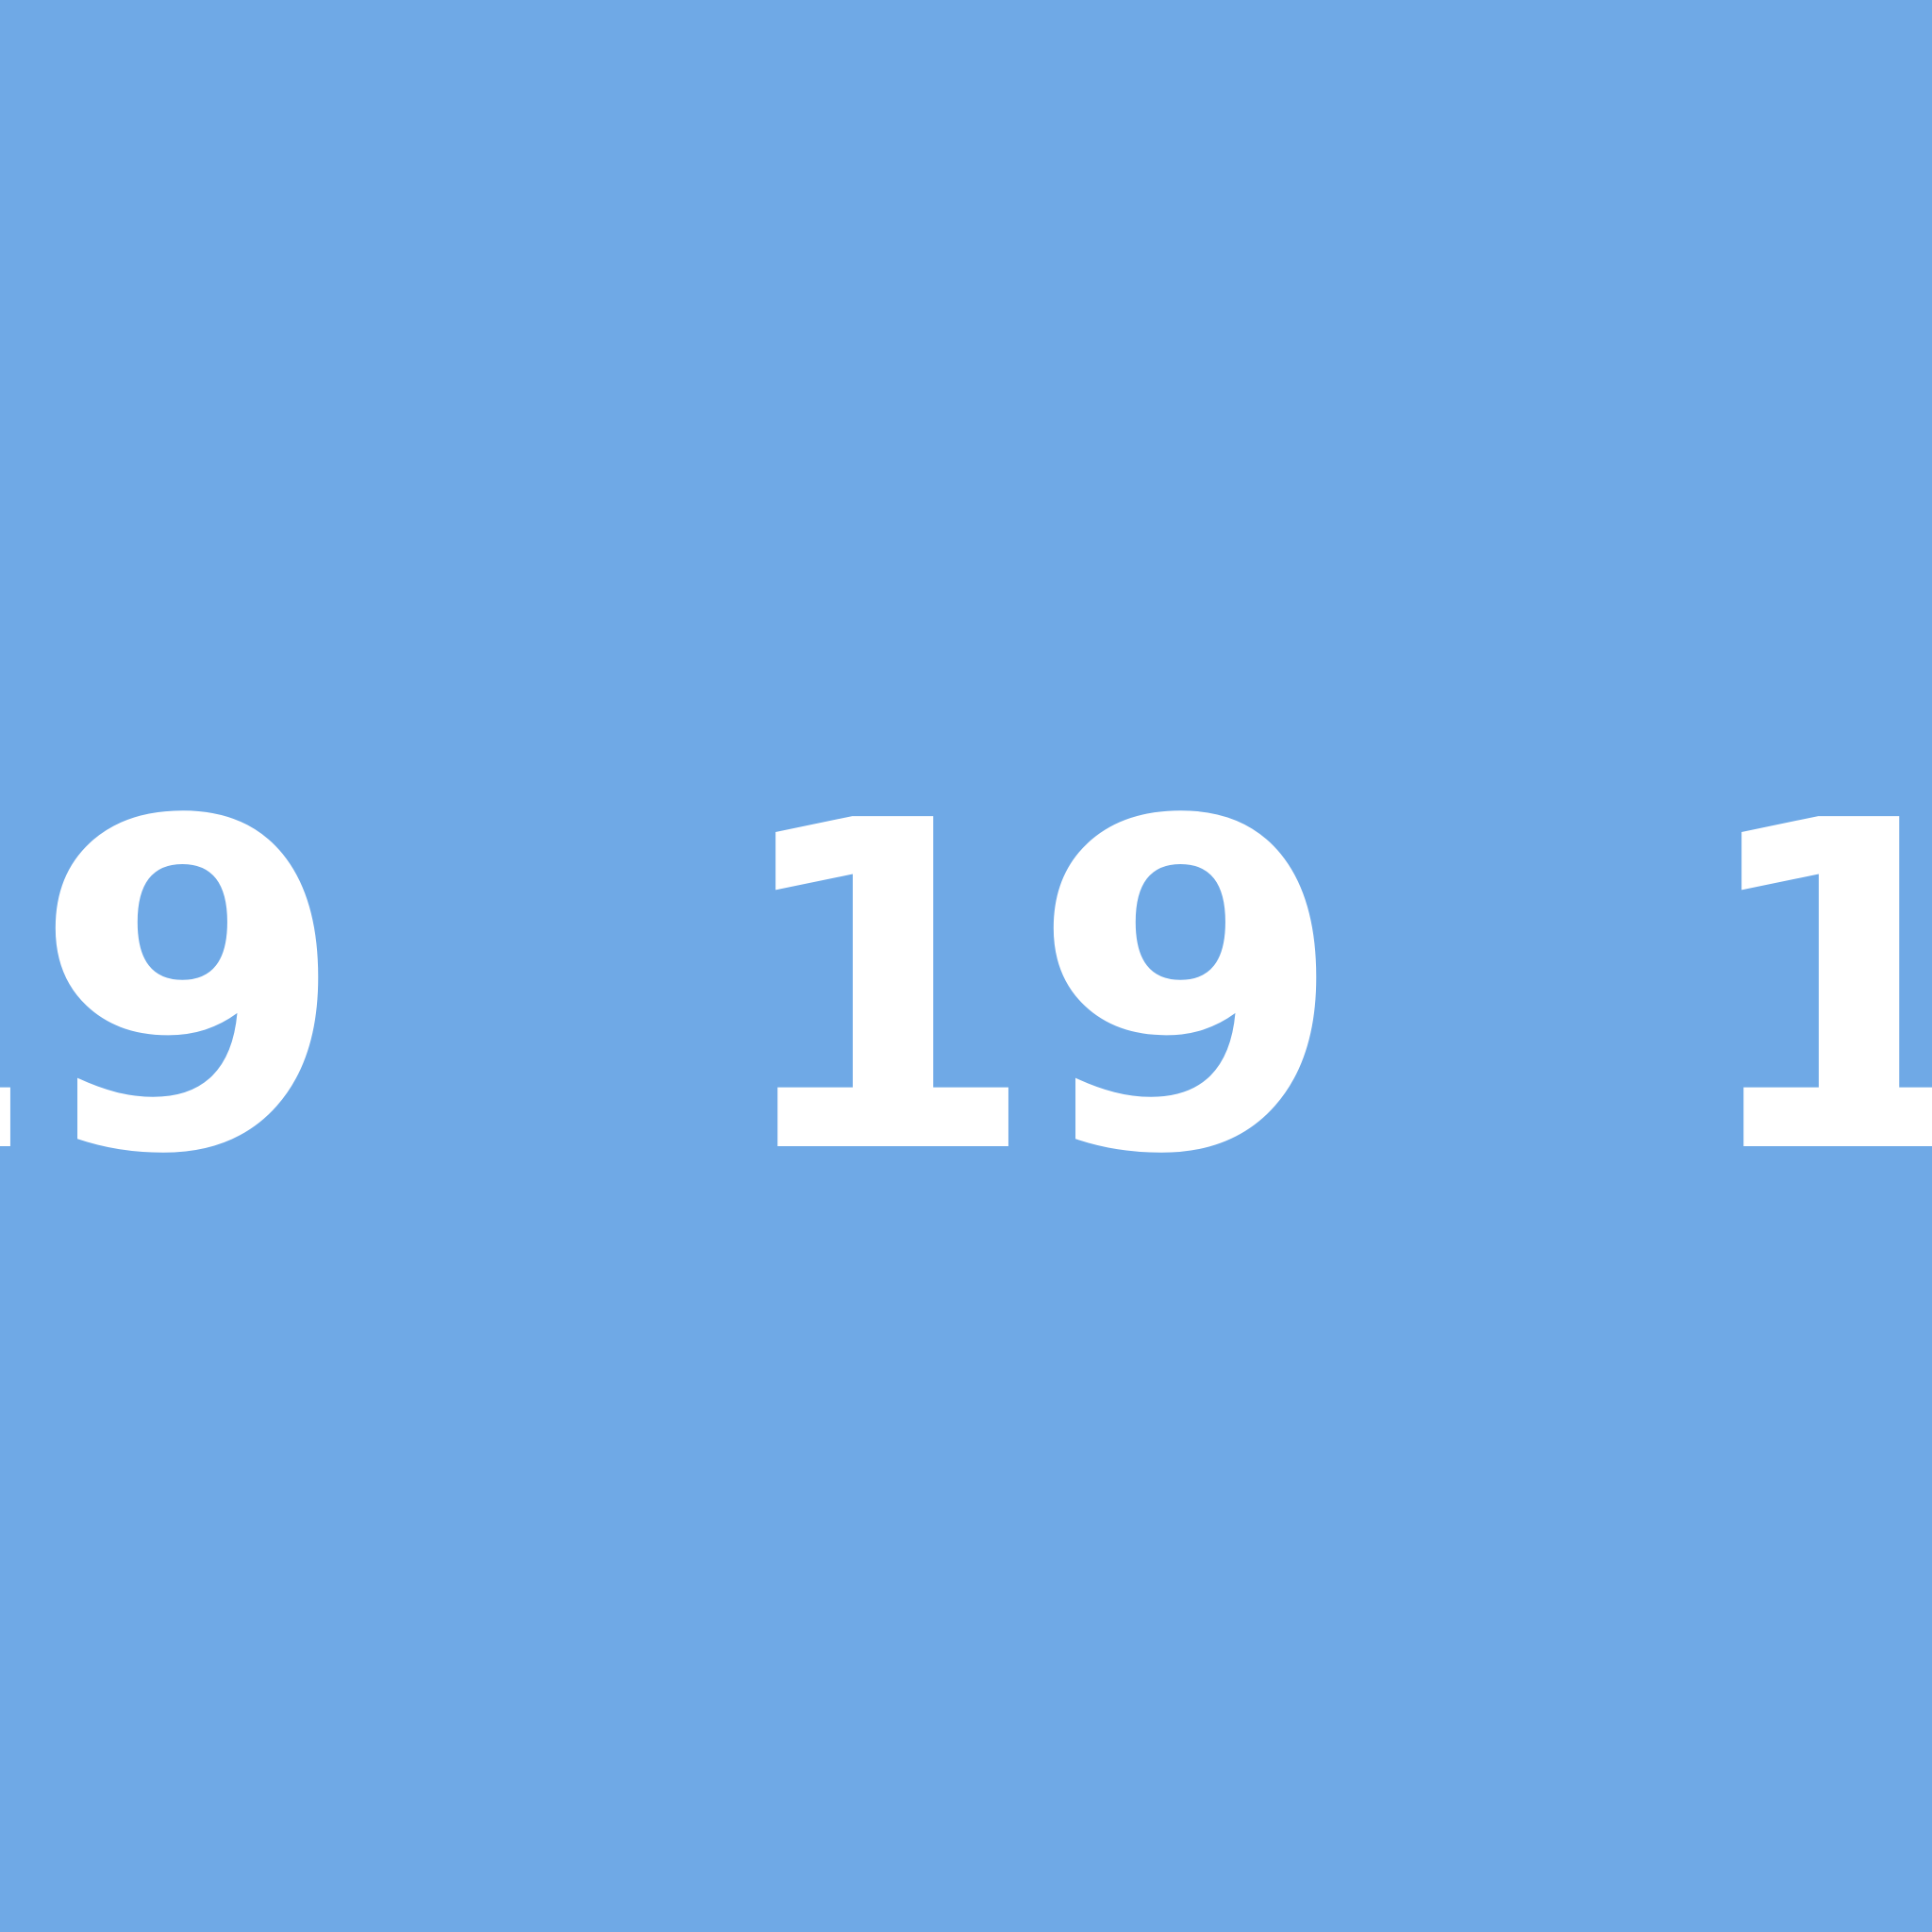 This screenshot has height=1932, width=1932. What do you see at coordinates (1811, 990) in the screenshot?
I see `number-label-right: 19` at bounding box center [1811, 990].